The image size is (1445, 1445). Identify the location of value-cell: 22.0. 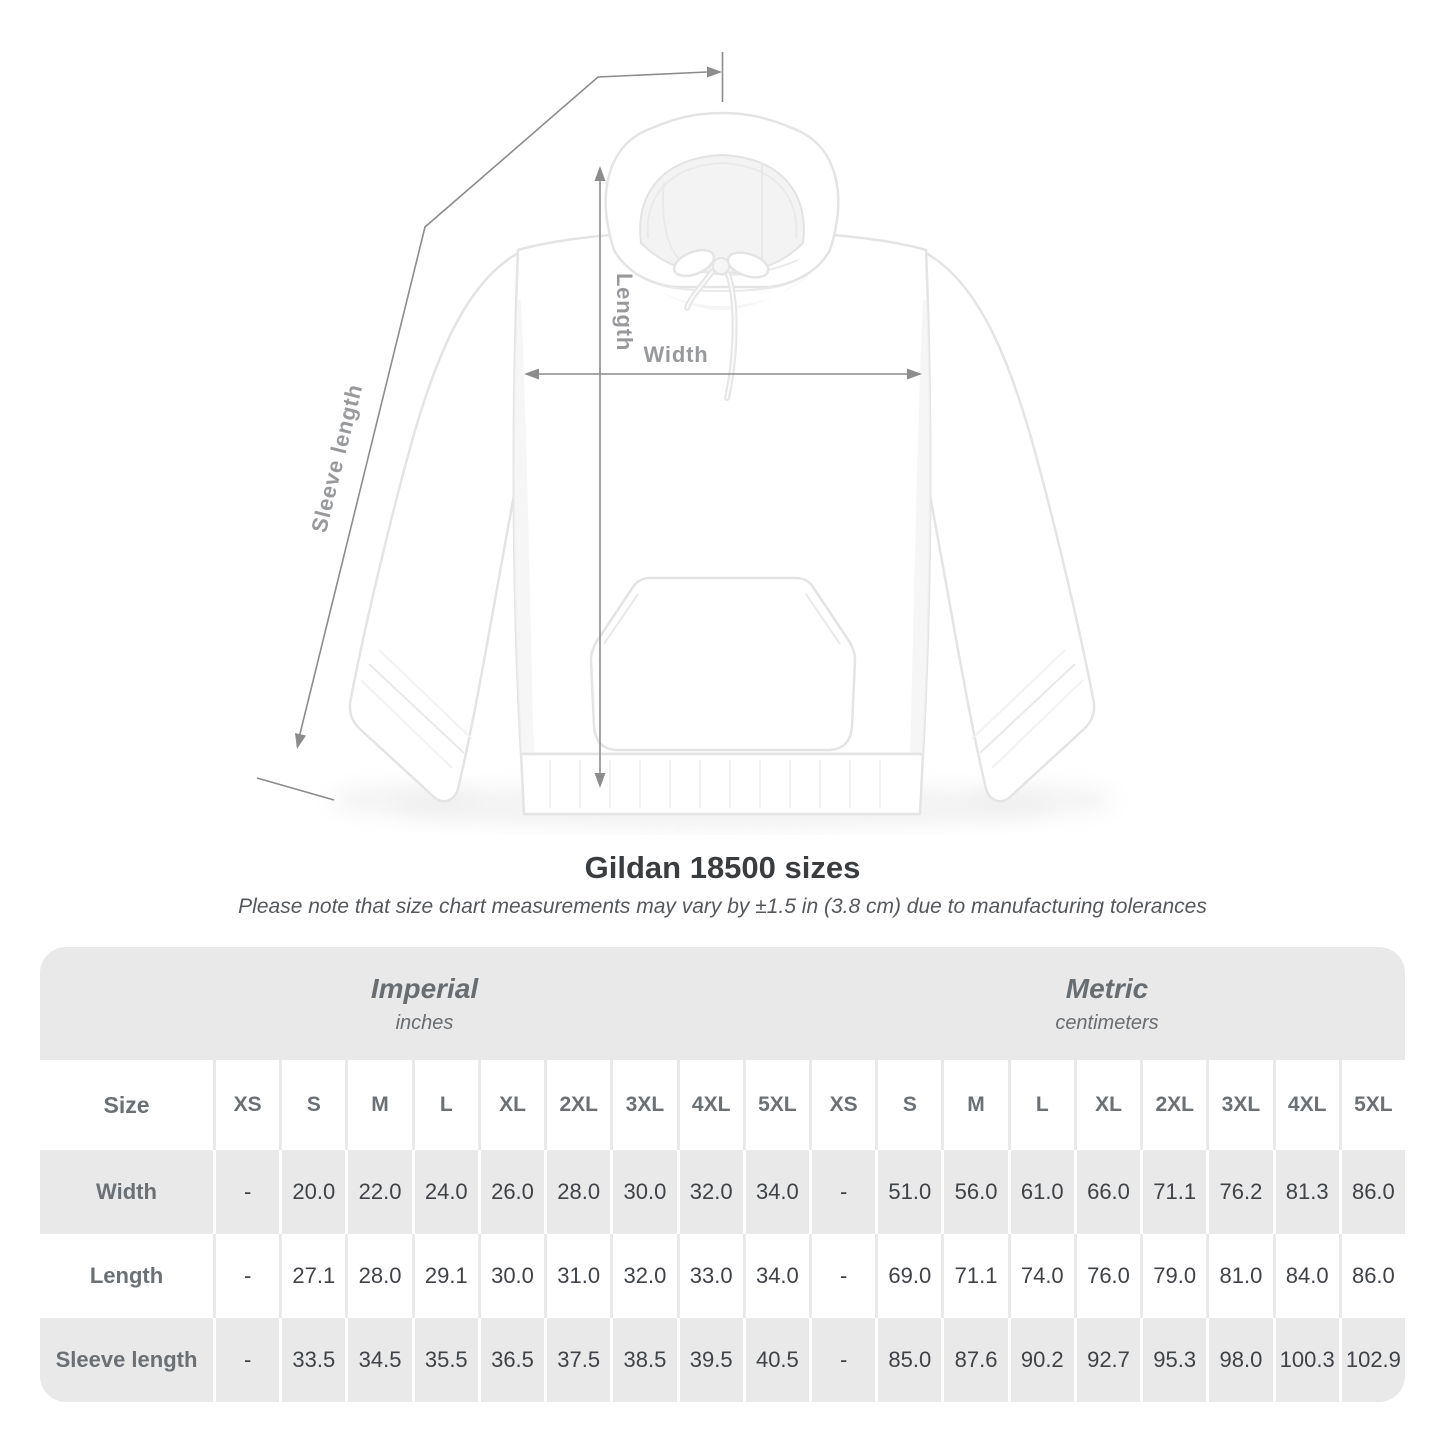
(378, 1192).